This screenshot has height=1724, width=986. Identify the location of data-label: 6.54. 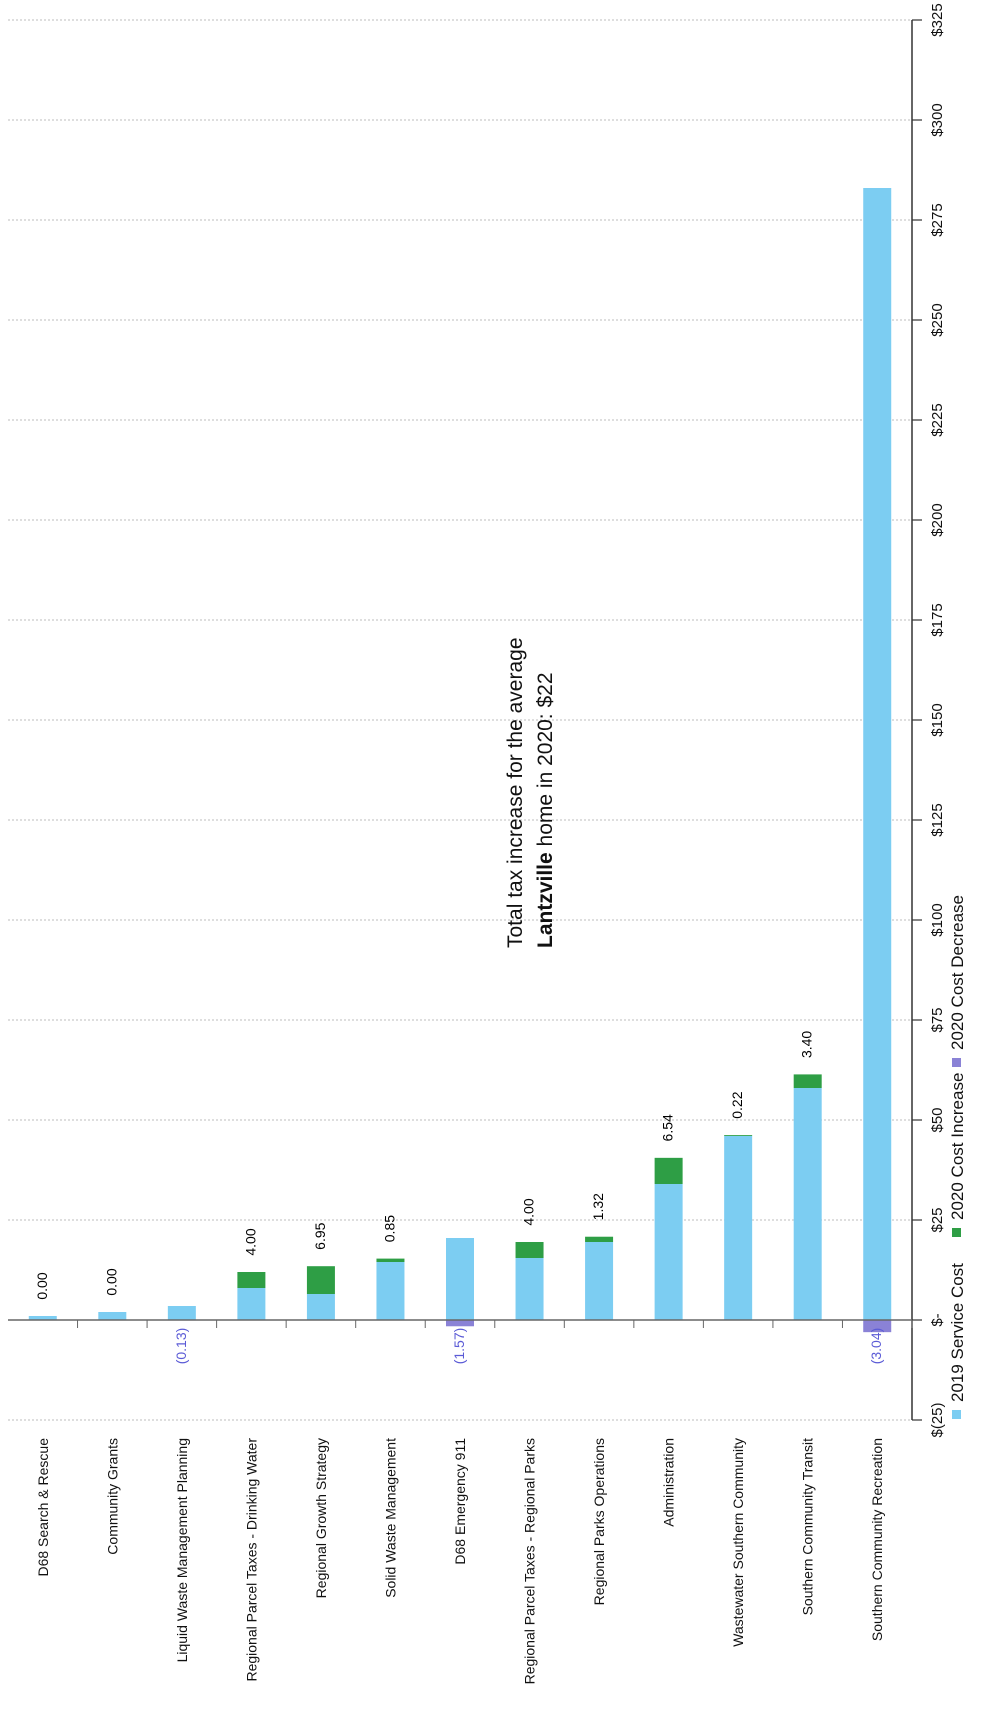
(668, 1127).